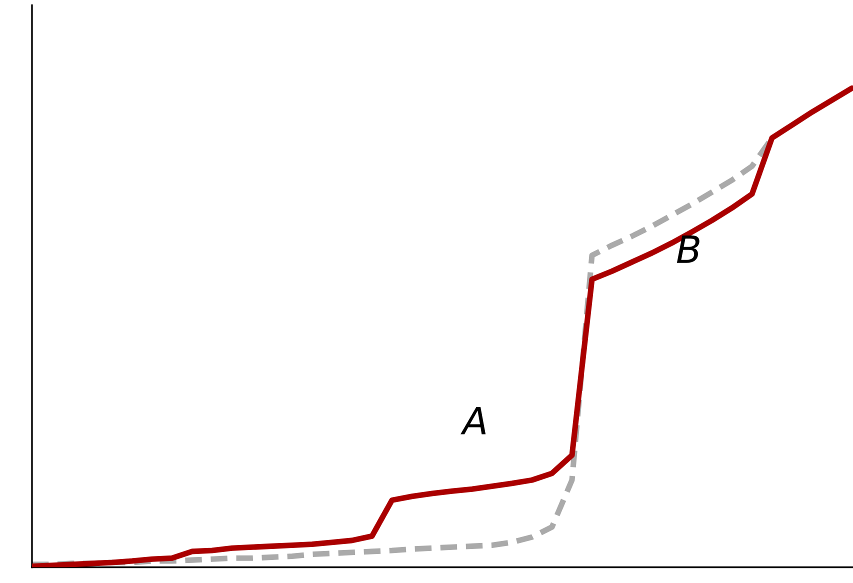 The image size is (853, 583). Describe the element at coordinates (473, 420) in the screenshot. I see `annotation: A` at that location.